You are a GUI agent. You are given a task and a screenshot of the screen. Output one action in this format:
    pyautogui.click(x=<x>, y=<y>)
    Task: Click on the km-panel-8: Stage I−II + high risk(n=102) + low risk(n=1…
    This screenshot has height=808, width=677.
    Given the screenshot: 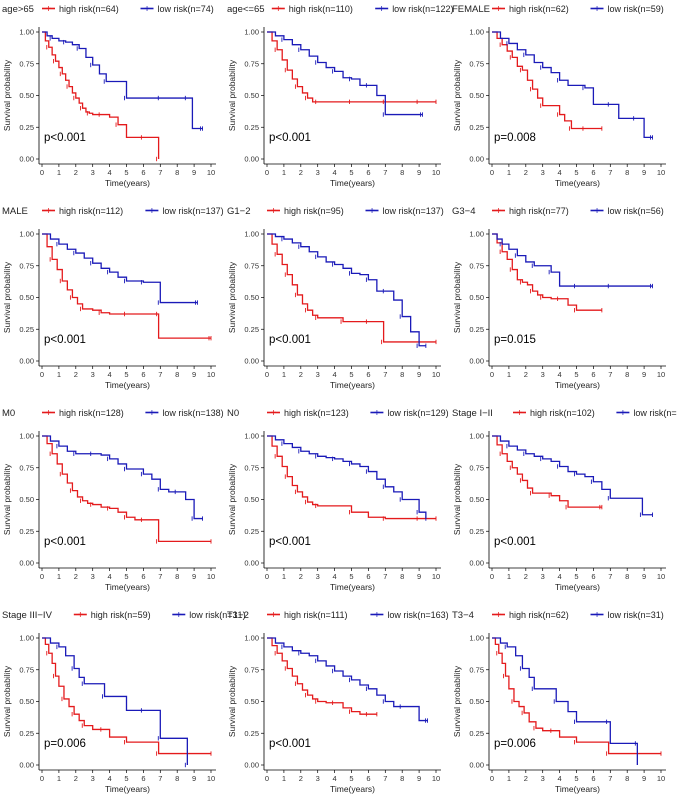 What is the action you would take?
    pyautogui.click(x=564, y=500)
    